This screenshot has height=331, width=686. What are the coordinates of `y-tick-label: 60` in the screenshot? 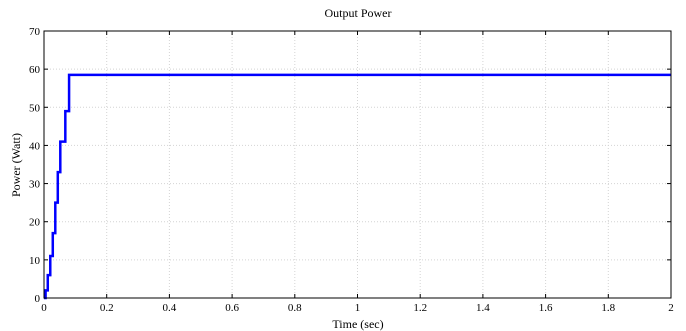 It's located at (35, 70).